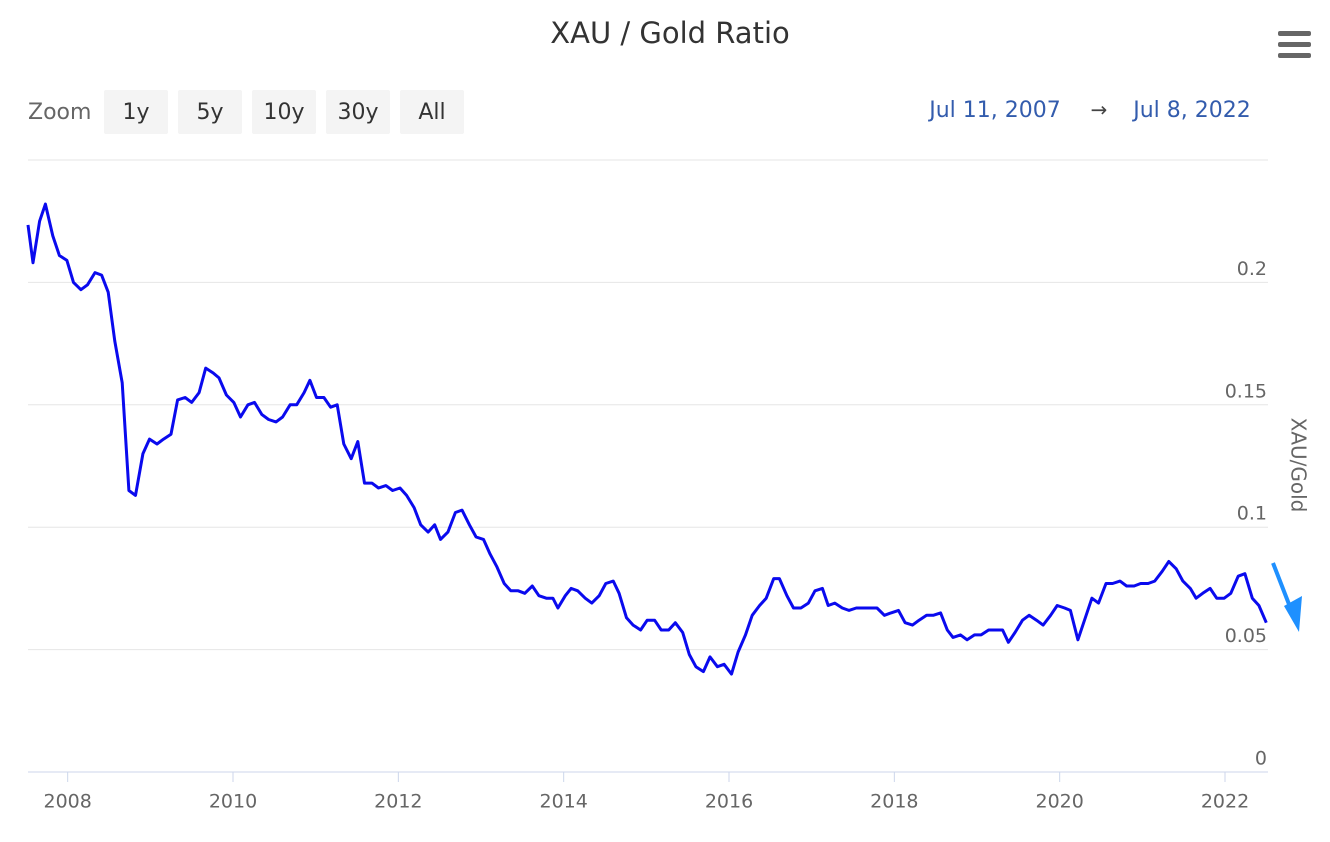 The height and width of the screenshot is (842, 1330). Describe the element at coordinates (398, 802) in the screenshot. I see `x-tick-label: 2012` at that location.